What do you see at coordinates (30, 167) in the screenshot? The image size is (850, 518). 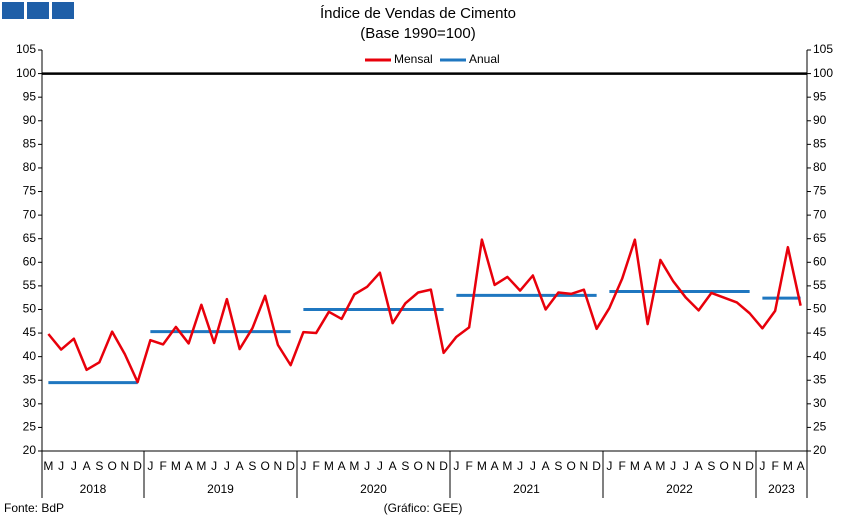 I see `y-tick-label: 80` at bounding box center [30, 167].